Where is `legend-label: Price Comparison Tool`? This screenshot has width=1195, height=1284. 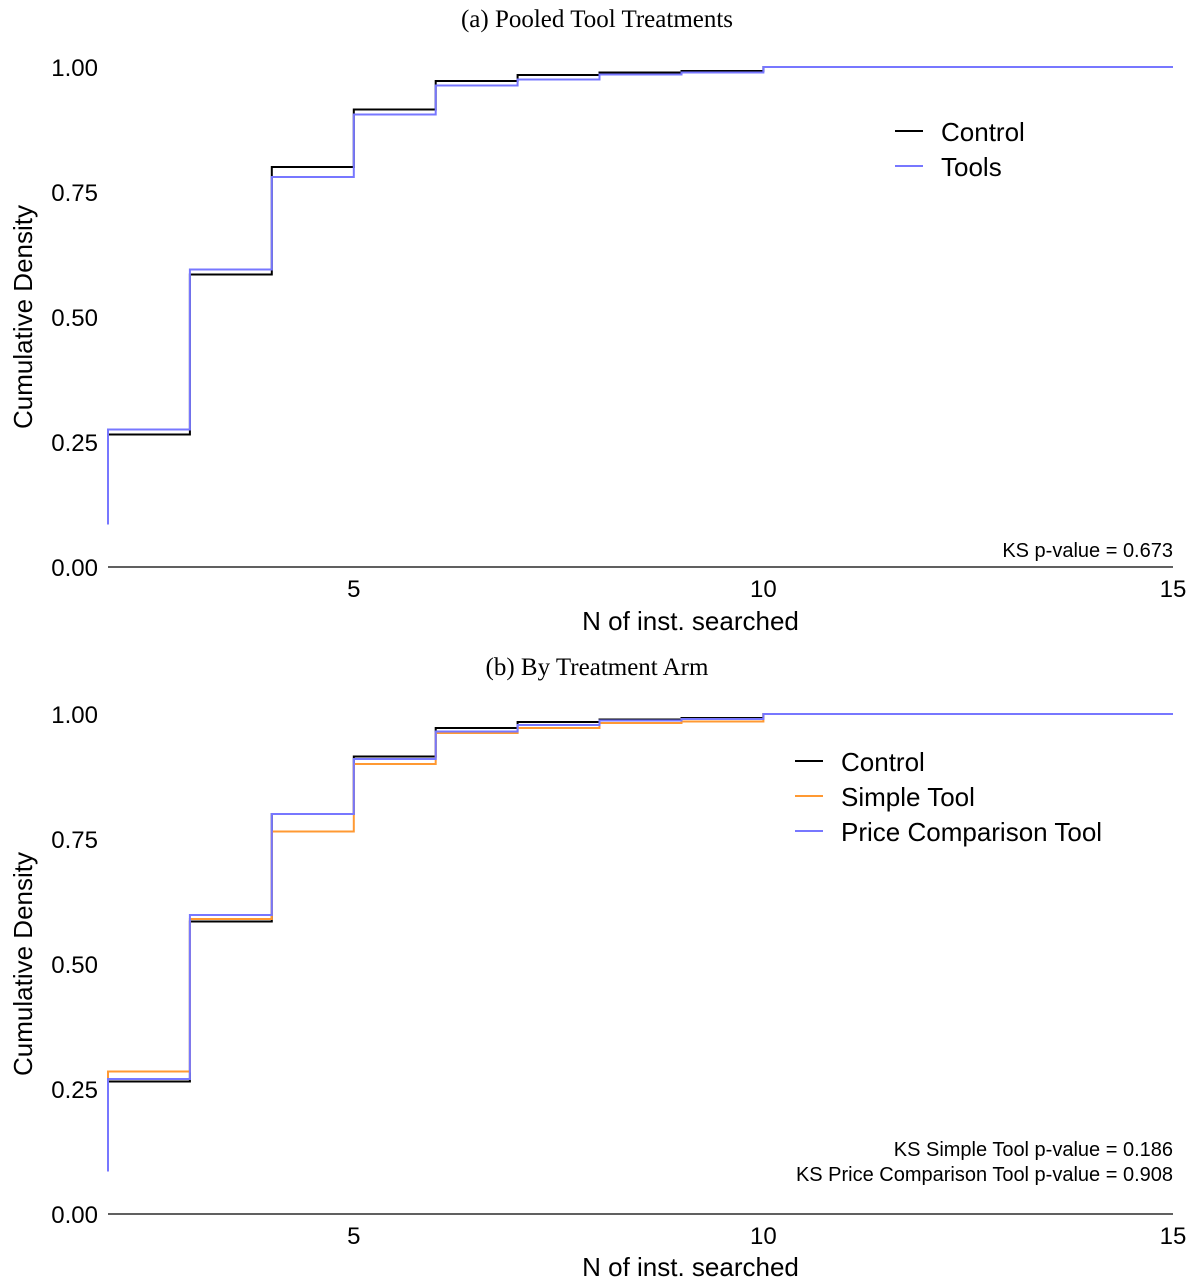 legend-label: Price Comparison Tool is located at coordinates (971, 832).